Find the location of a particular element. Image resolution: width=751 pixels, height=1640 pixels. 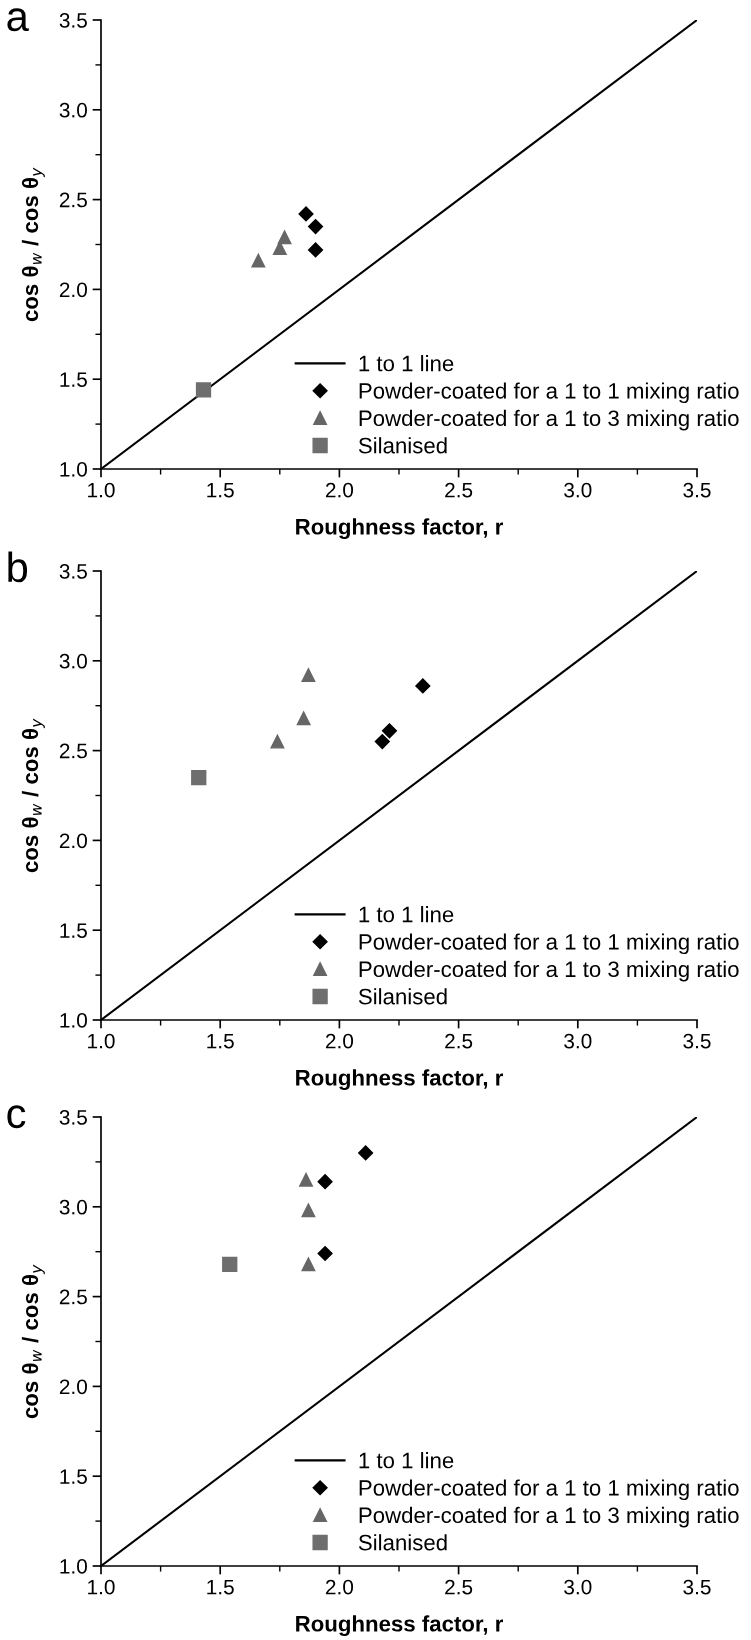

chart-title: a is located at coordinates (18, 20).